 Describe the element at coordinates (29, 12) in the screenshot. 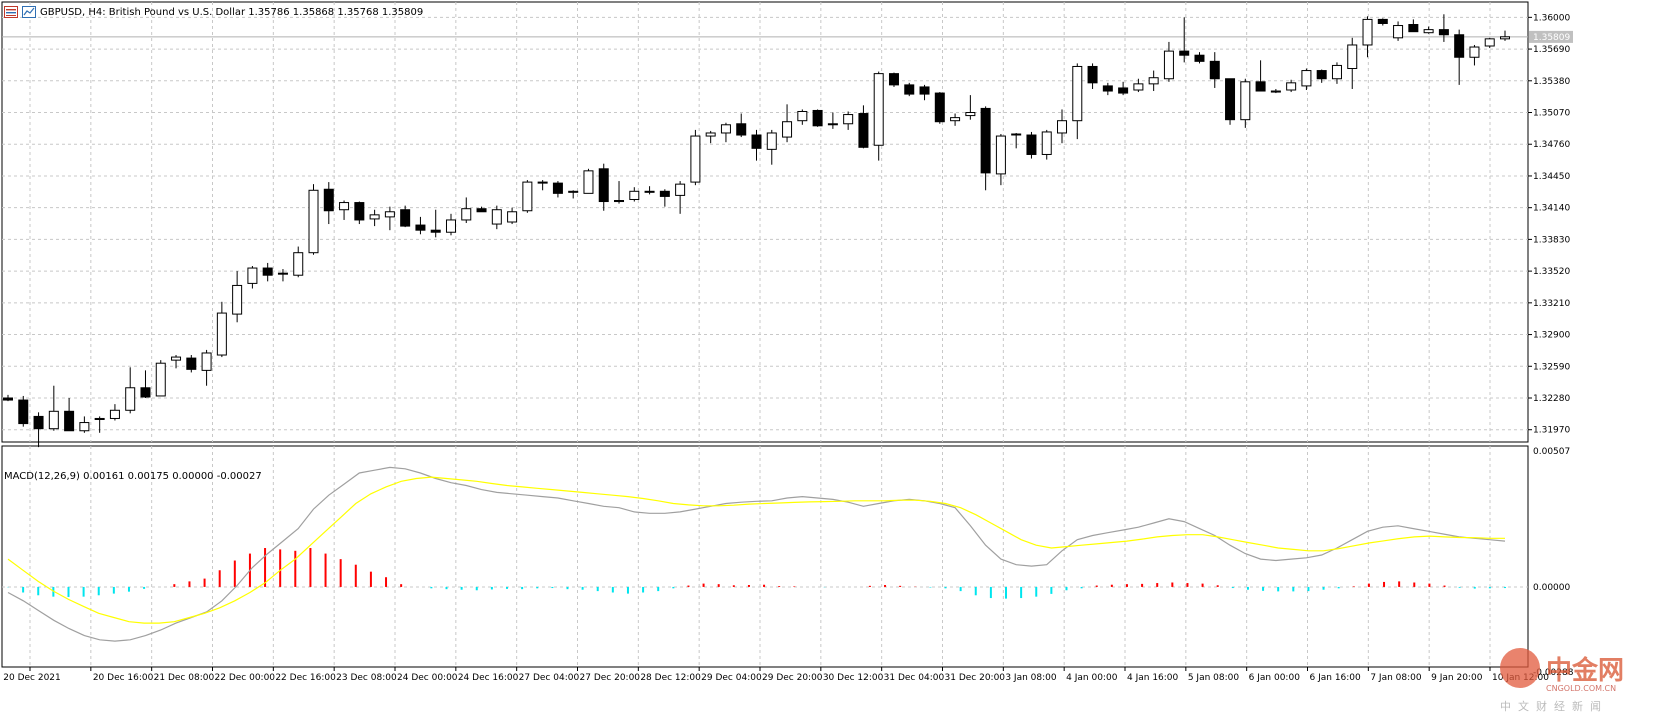

I see `indicator-list-icon` at that location.